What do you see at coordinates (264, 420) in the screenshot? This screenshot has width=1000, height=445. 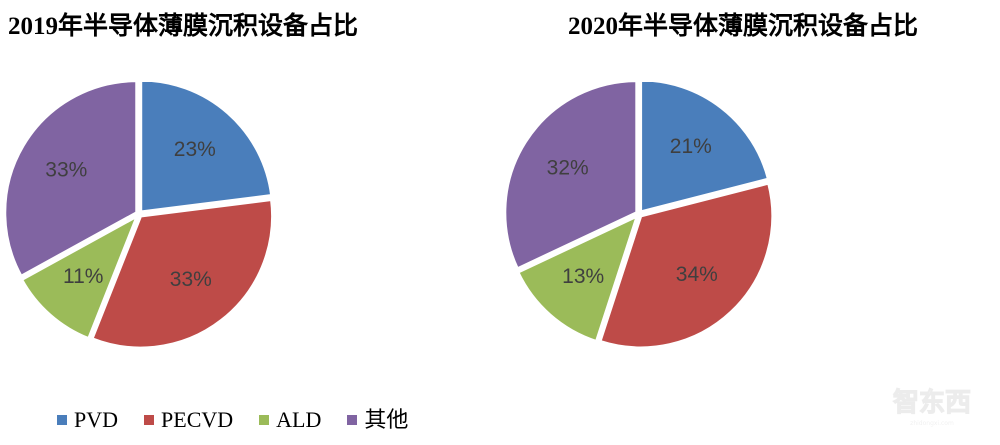 I see `legend-swatch-ald-icon` at bounding box center [264, 420].